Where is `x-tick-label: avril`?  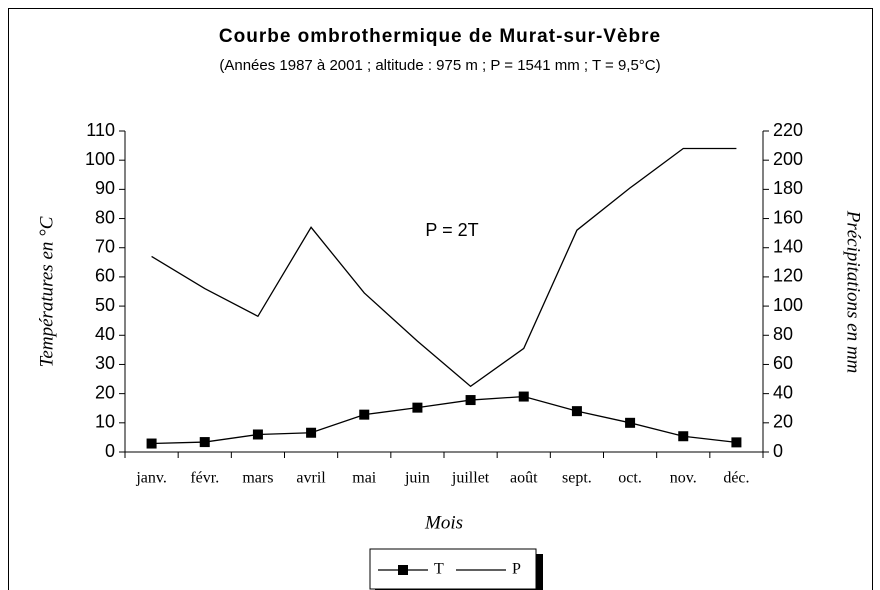 x-tick-label: avril is located at coordinates (311, 478).